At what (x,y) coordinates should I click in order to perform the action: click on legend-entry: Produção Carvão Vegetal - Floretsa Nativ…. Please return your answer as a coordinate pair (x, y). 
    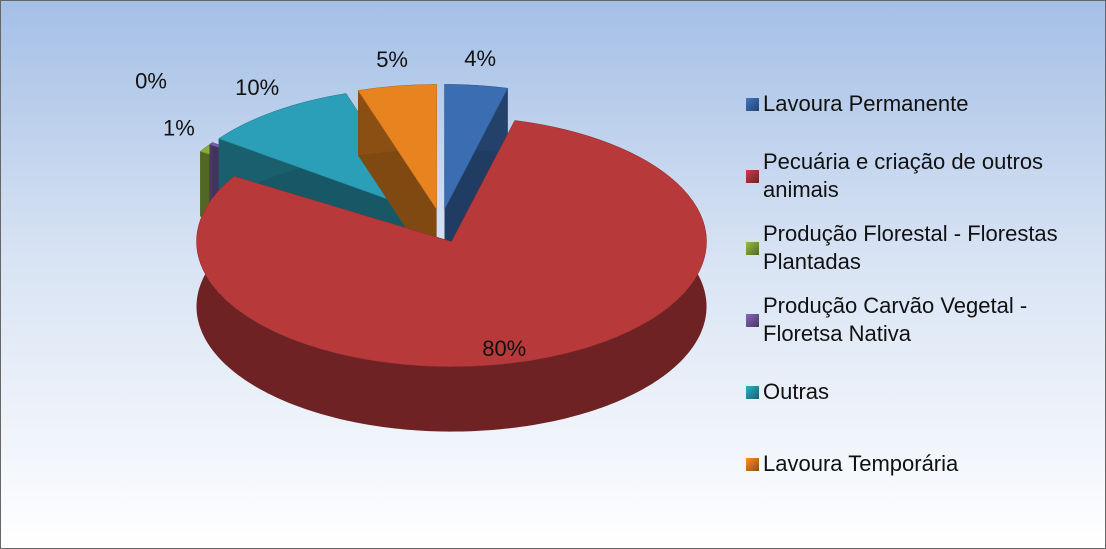
    Looking at the image, I should click on (921, 320).